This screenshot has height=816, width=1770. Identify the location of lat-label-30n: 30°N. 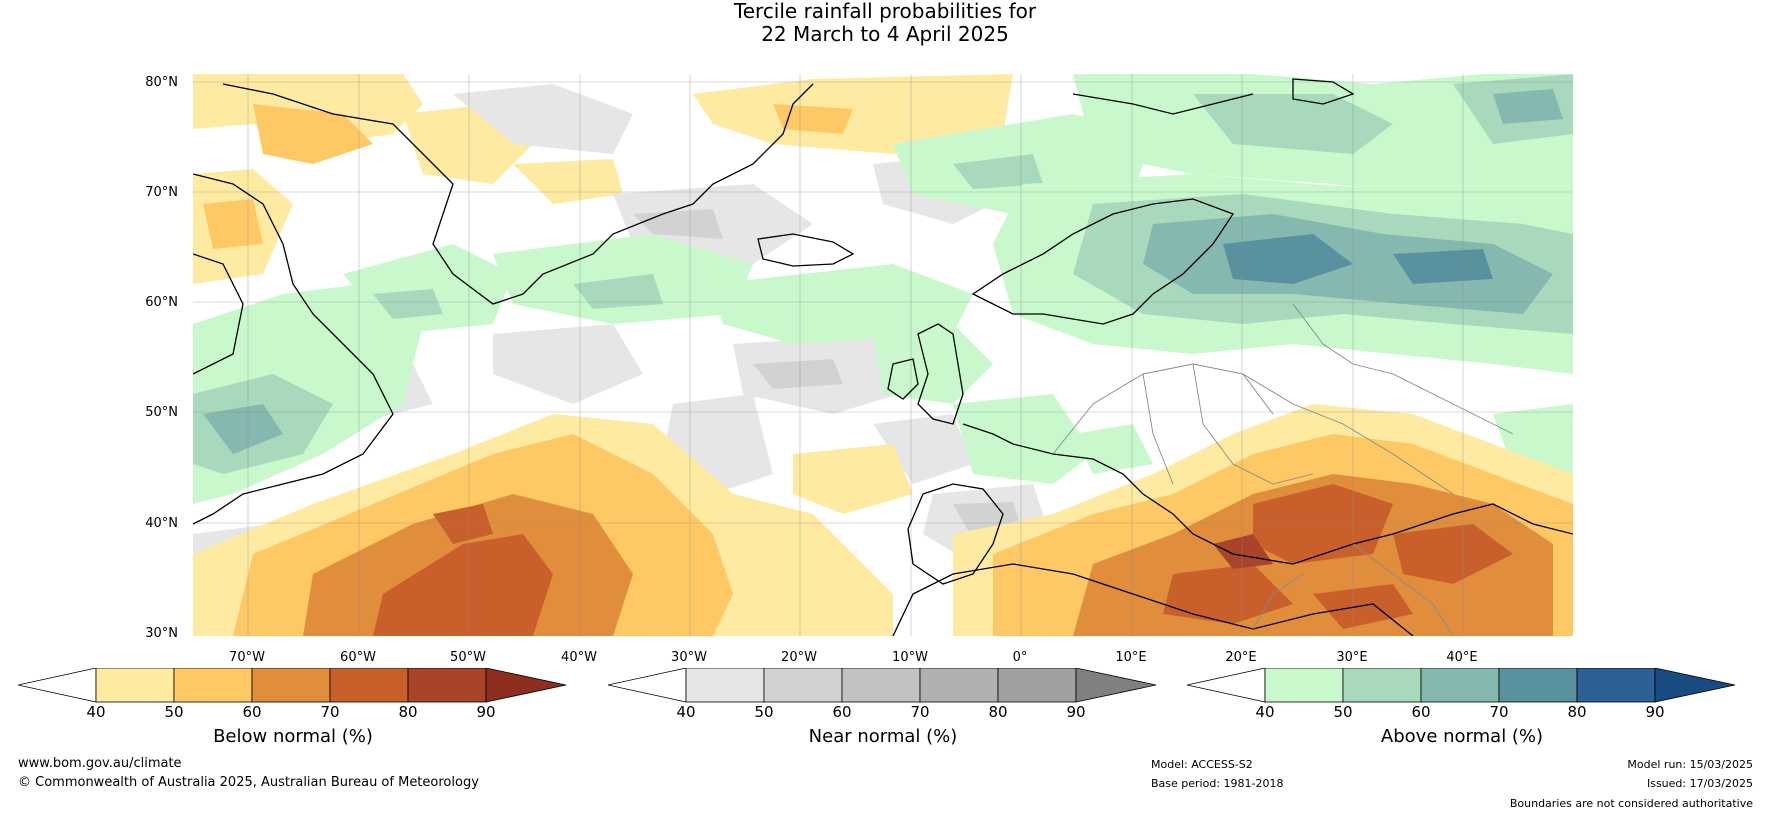
(161, 633).